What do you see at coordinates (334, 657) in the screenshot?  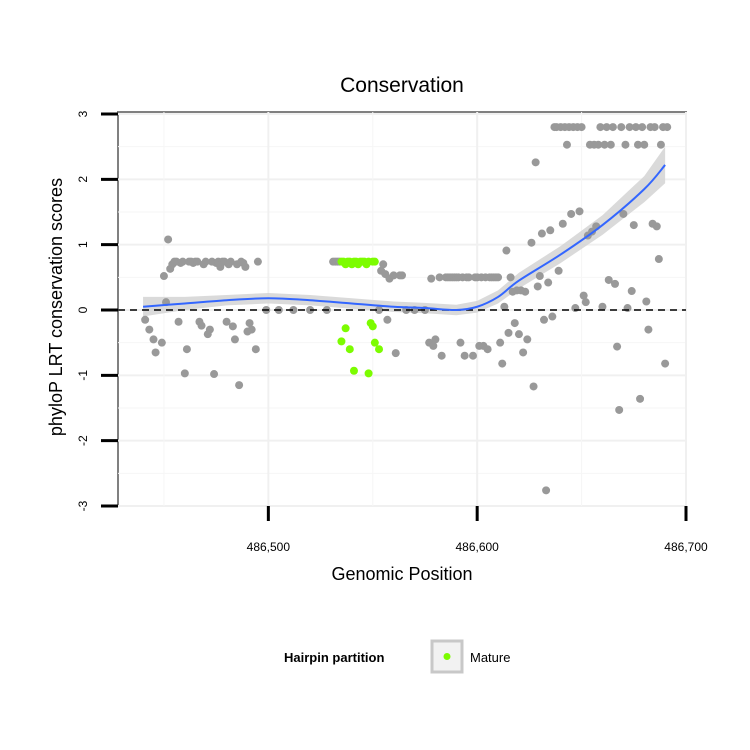 I see `legend-title: Hairpin partition` at bounding box center [334, 657].